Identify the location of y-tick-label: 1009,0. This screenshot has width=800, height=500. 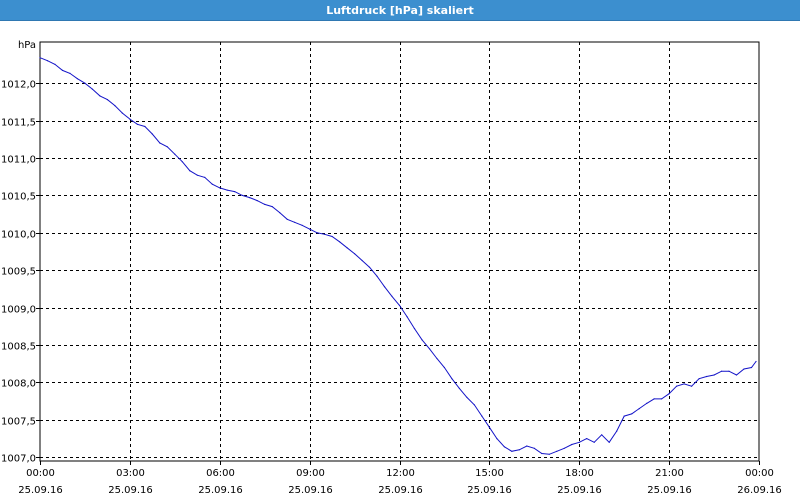
(18, 310).